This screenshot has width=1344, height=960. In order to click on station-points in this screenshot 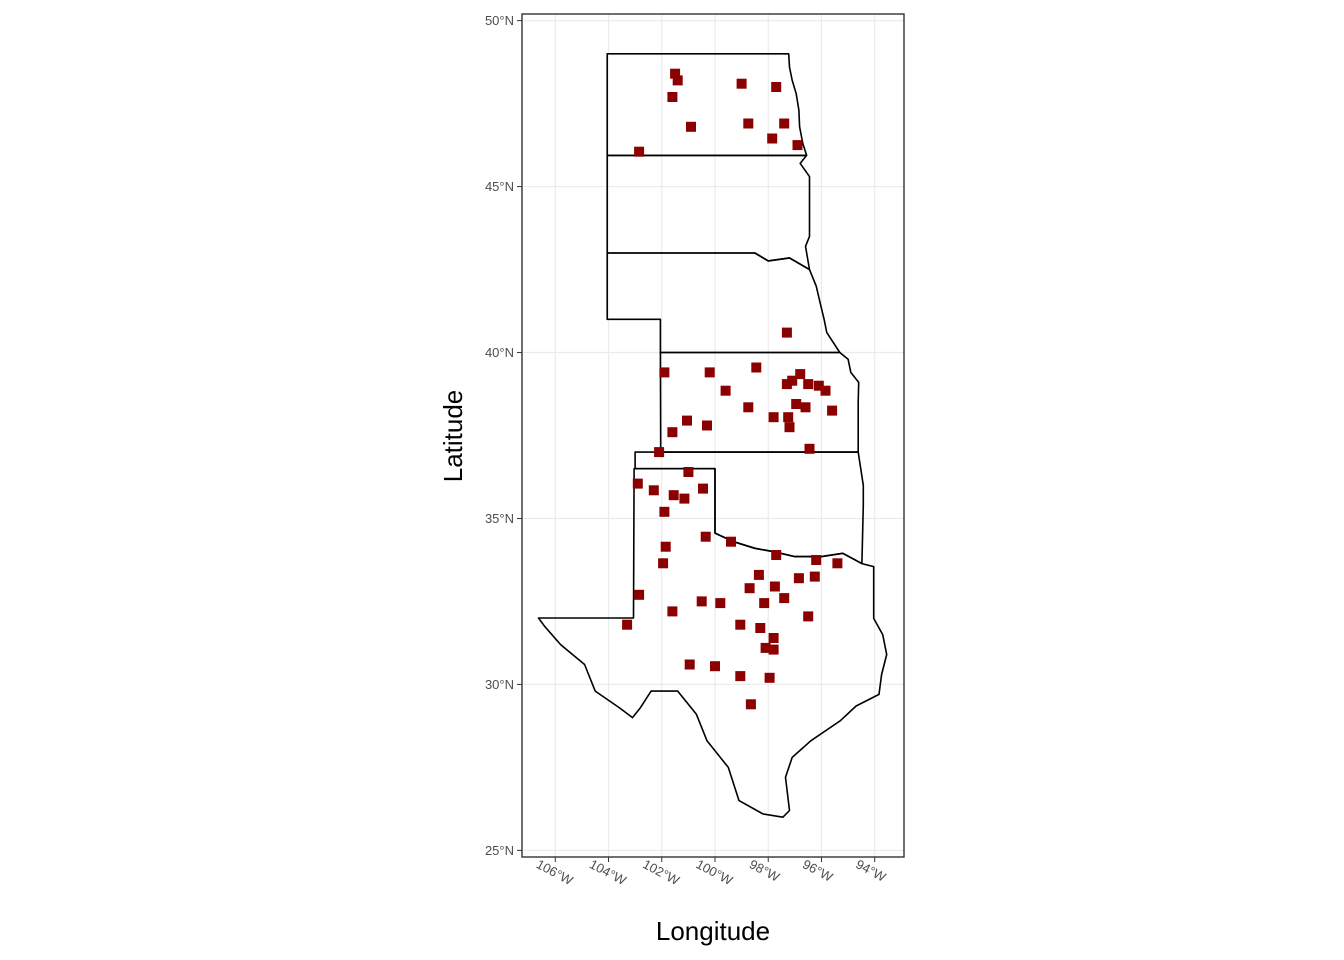, I will do `click(732, 389)`.